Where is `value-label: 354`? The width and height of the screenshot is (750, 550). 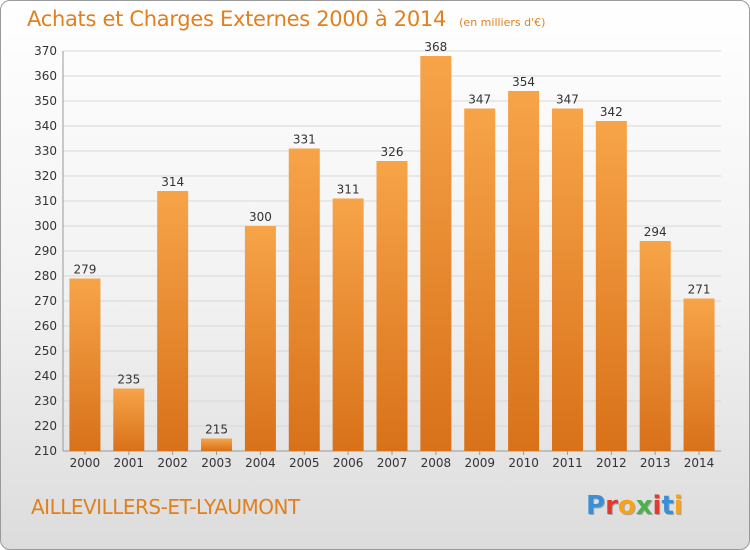
value-label: 354 is located at coordinates (523, 82).